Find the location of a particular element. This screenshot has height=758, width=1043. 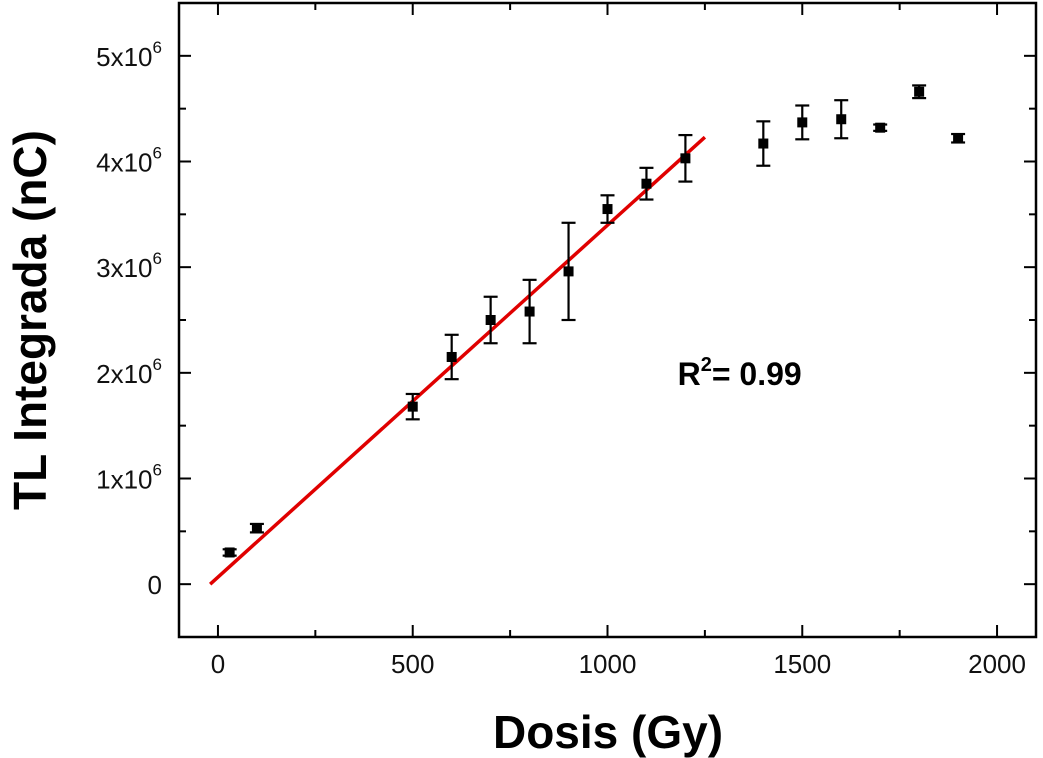

y-tick-label: 5x10⁶ is located at coordinates (129, 55).